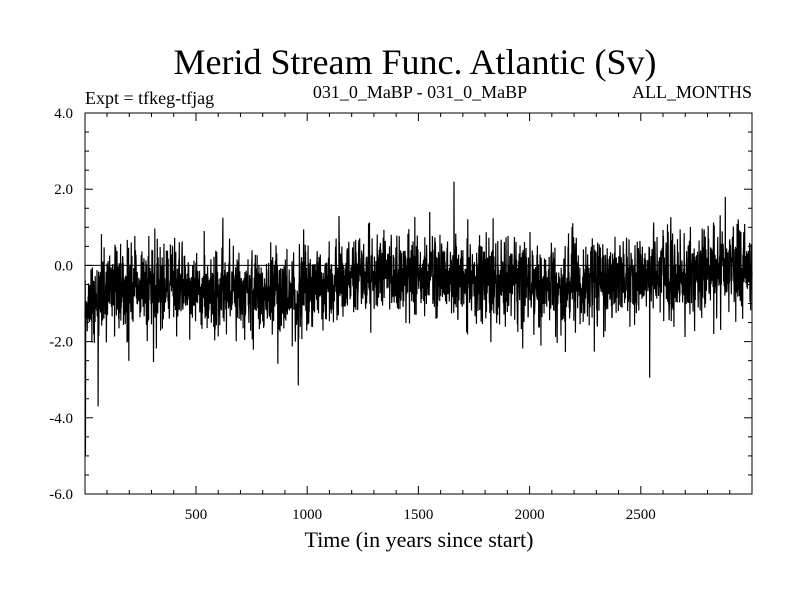 The width and height of the screenshot is (800, 600). I want to click on months-label: ALL_MONTHS, so click(692, 92).